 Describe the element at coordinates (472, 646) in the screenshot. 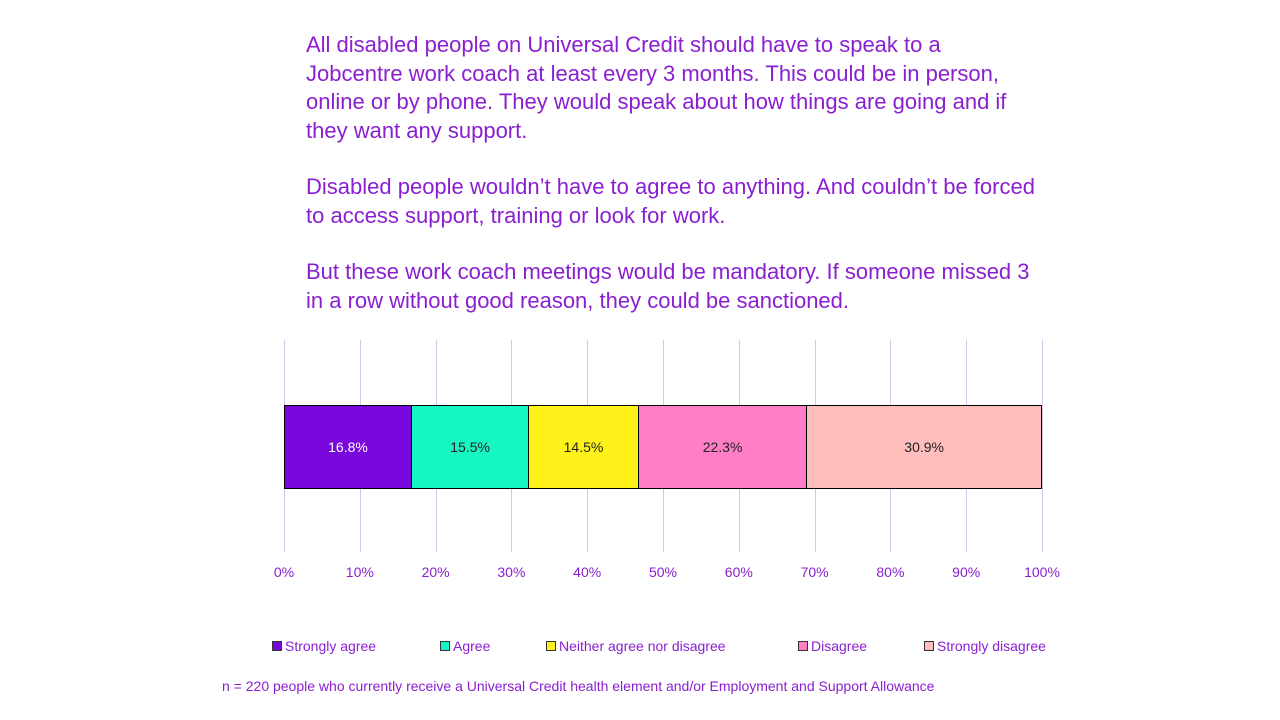

I see `legend-label: Agree` at that location.